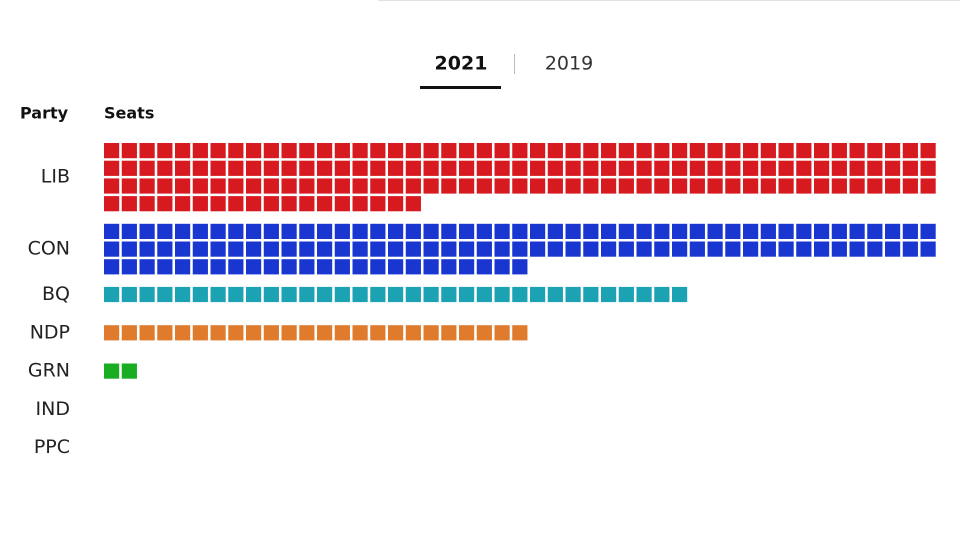 The image size is (960, 544). Describe the element at coordinates (569, 64) in the screenshot. I see `tab-2019: 2019` at that location.